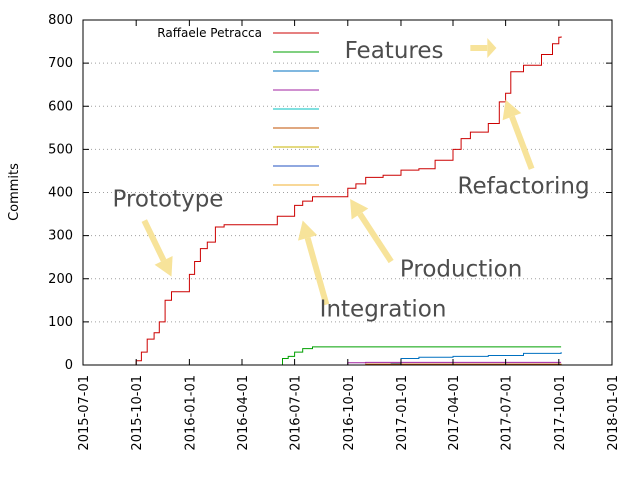  I want to click on x-tick-label: 2017-10-01, so click(560, 413).